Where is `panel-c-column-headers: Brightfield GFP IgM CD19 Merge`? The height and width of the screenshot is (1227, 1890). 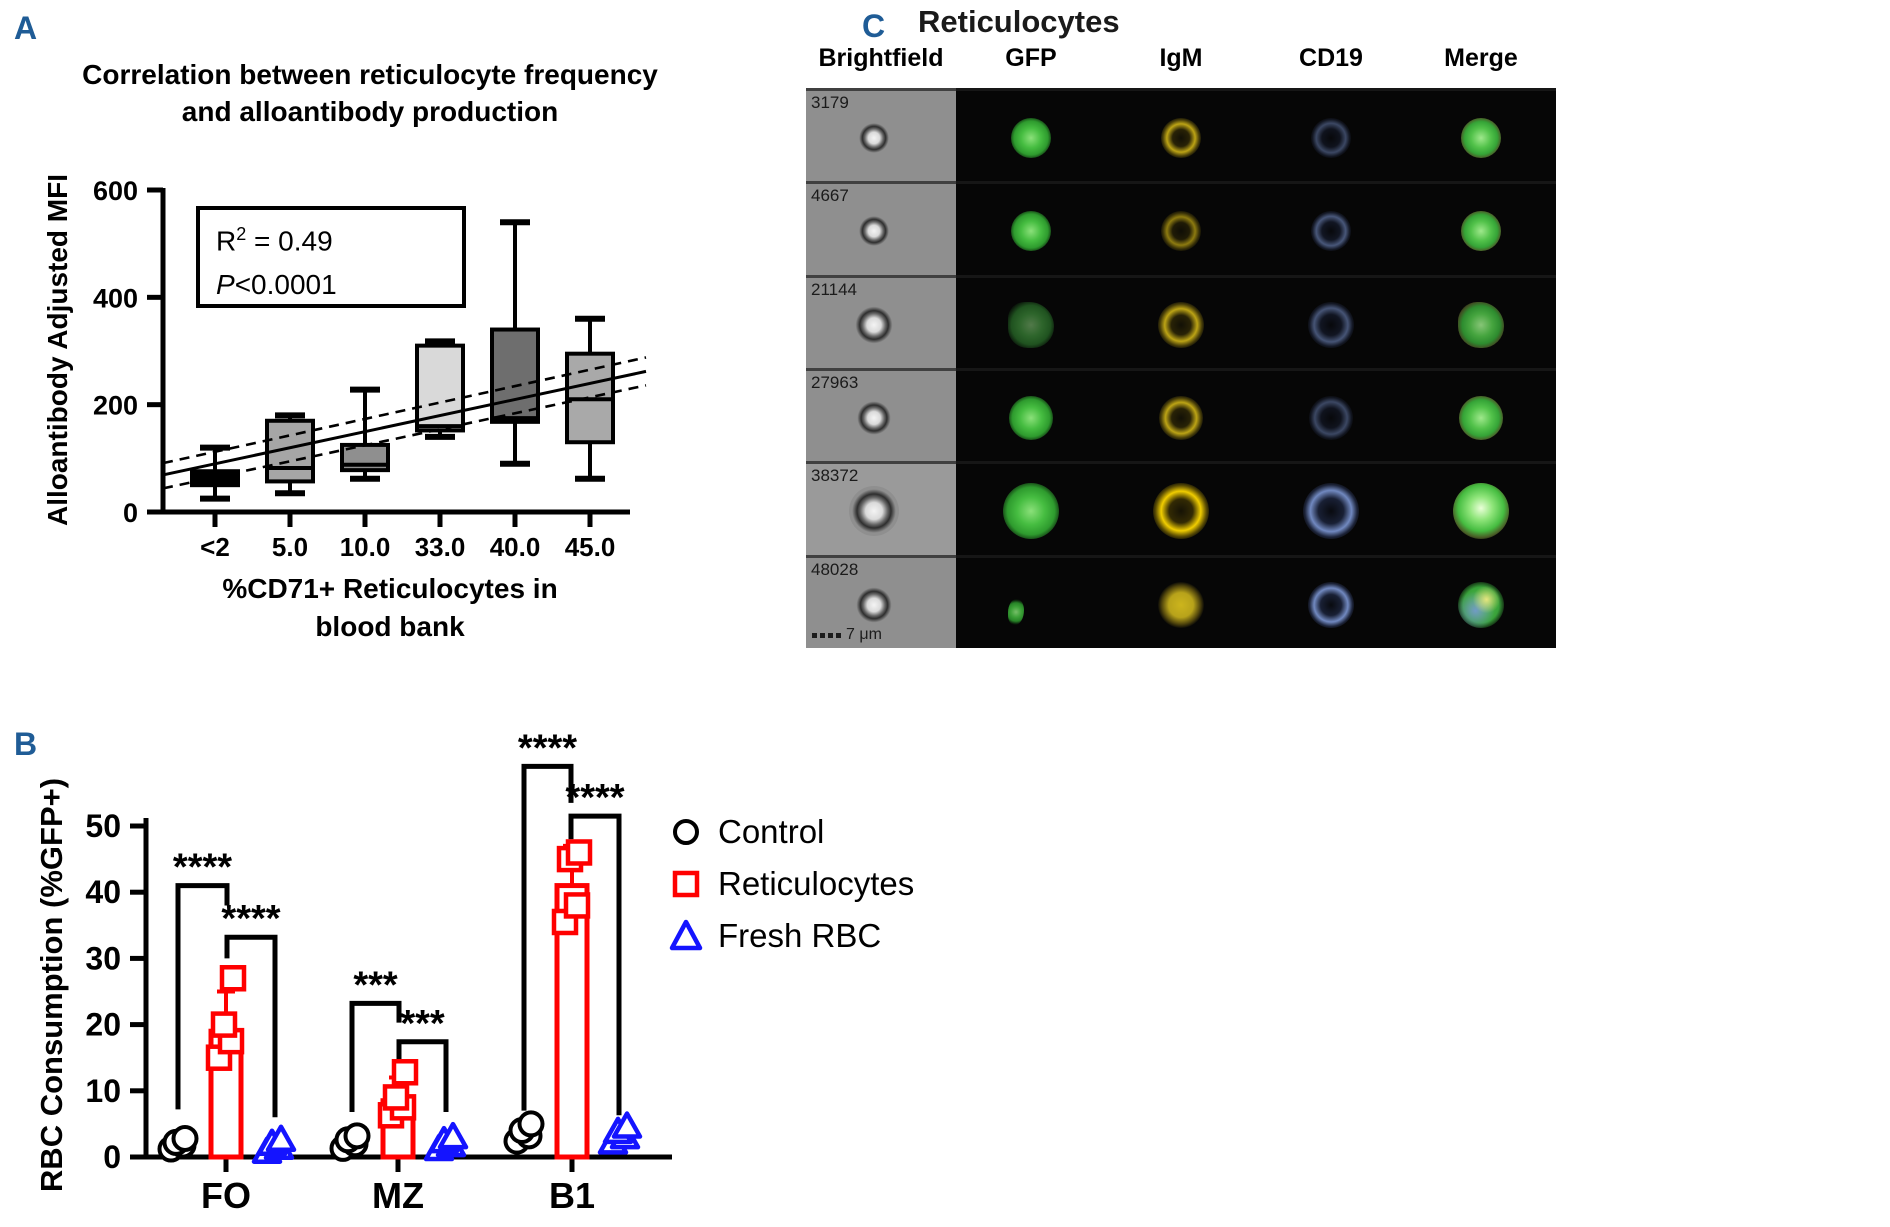 panel-c-column-headers: Brightfield GFP IgM CD19 Merge is located at coordinates (1181, 58).